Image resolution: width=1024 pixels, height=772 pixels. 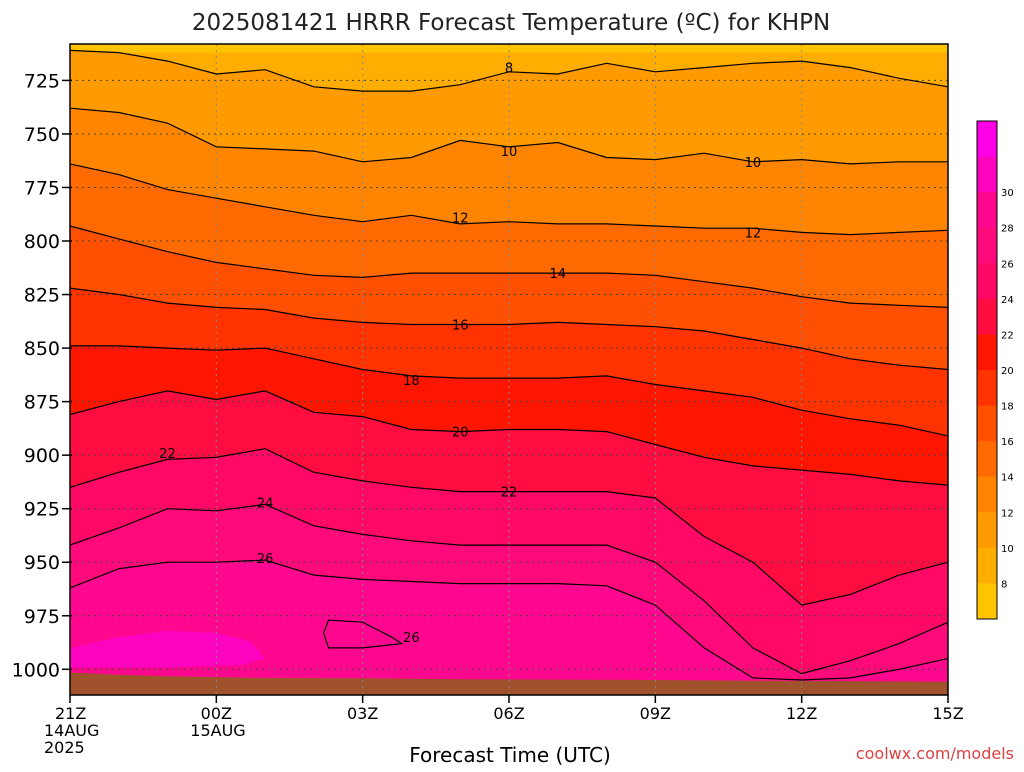 What do you see at coordinates (42, 456) in the screenshot?
I see `y-tick-label-900: 900` at bounding box center [42, 456].